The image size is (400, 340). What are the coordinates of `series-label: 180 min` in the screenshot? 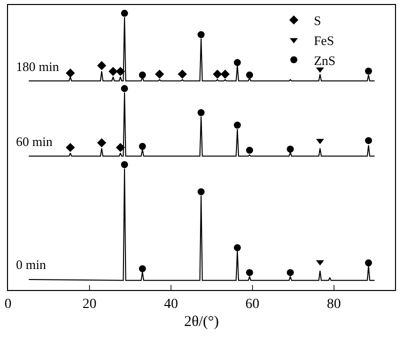 It's located at (38, 66).